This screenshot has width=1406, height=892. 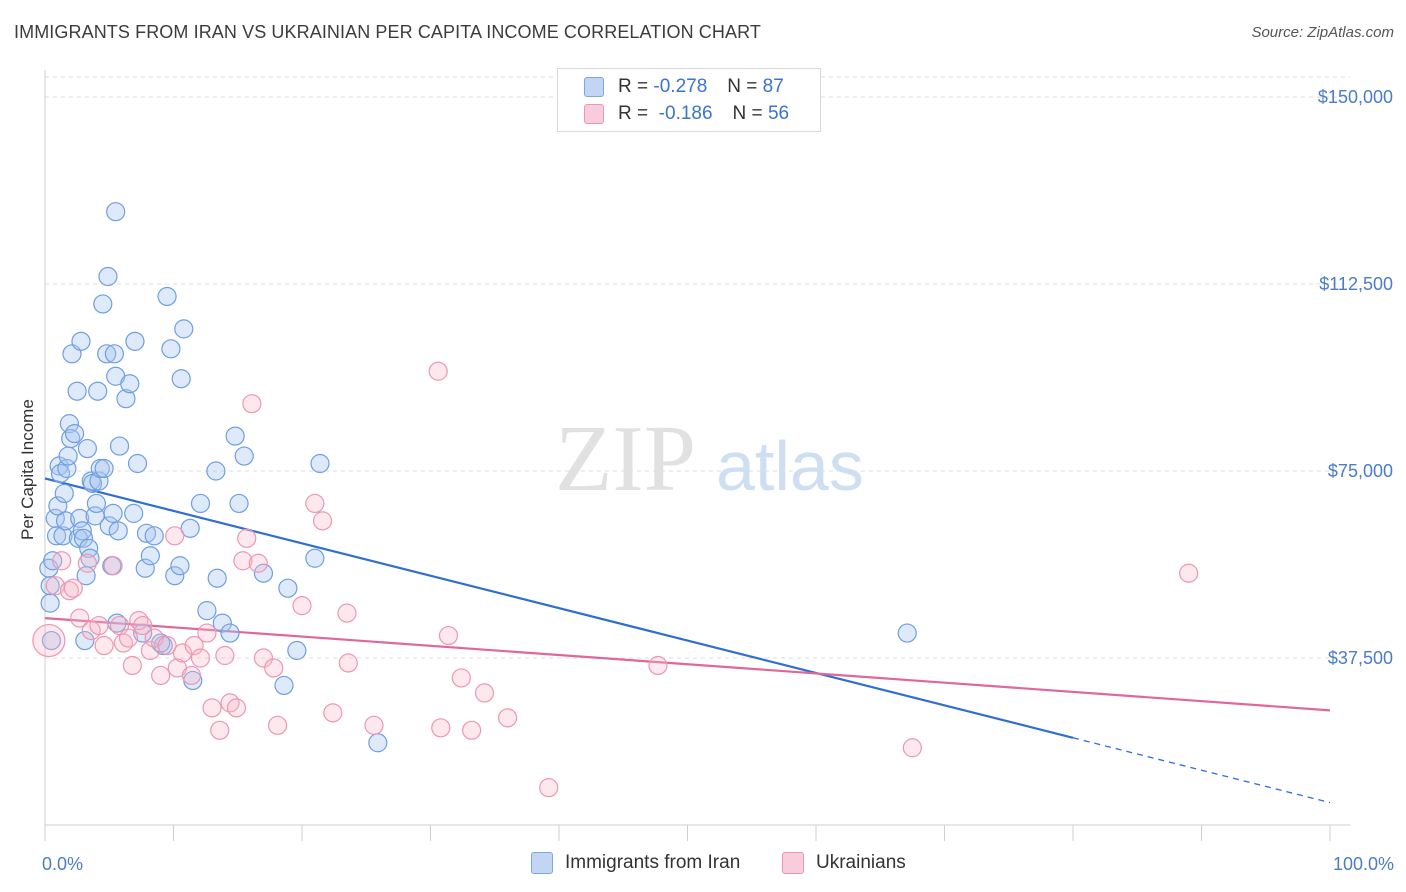 What do you see at coordinates (1363, 864) in the screenshot?
I see `x-tick-label: 100.0%` at bounding box center [1363, 864].